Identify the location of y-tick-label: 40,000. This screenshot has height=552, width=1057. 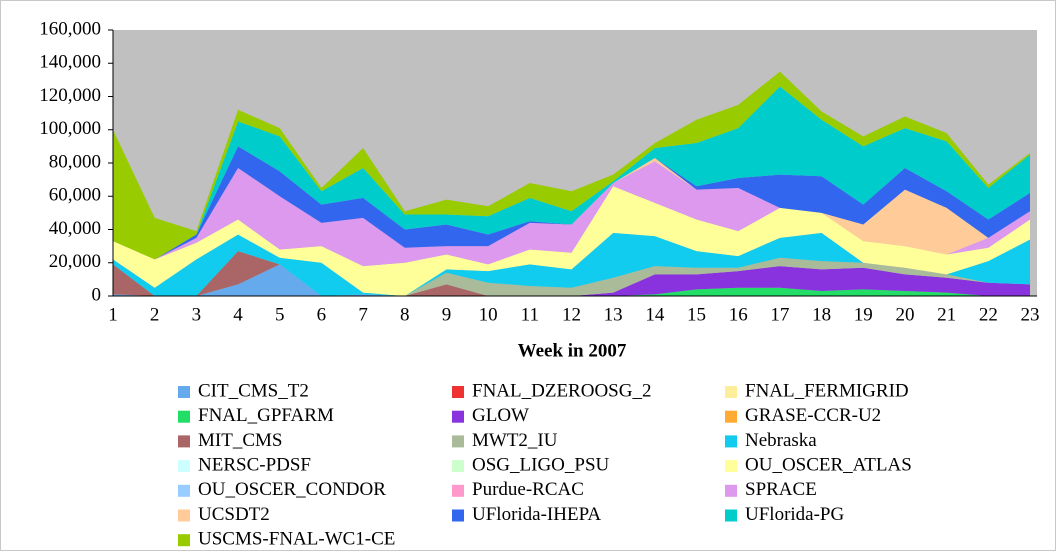
(75, 228).